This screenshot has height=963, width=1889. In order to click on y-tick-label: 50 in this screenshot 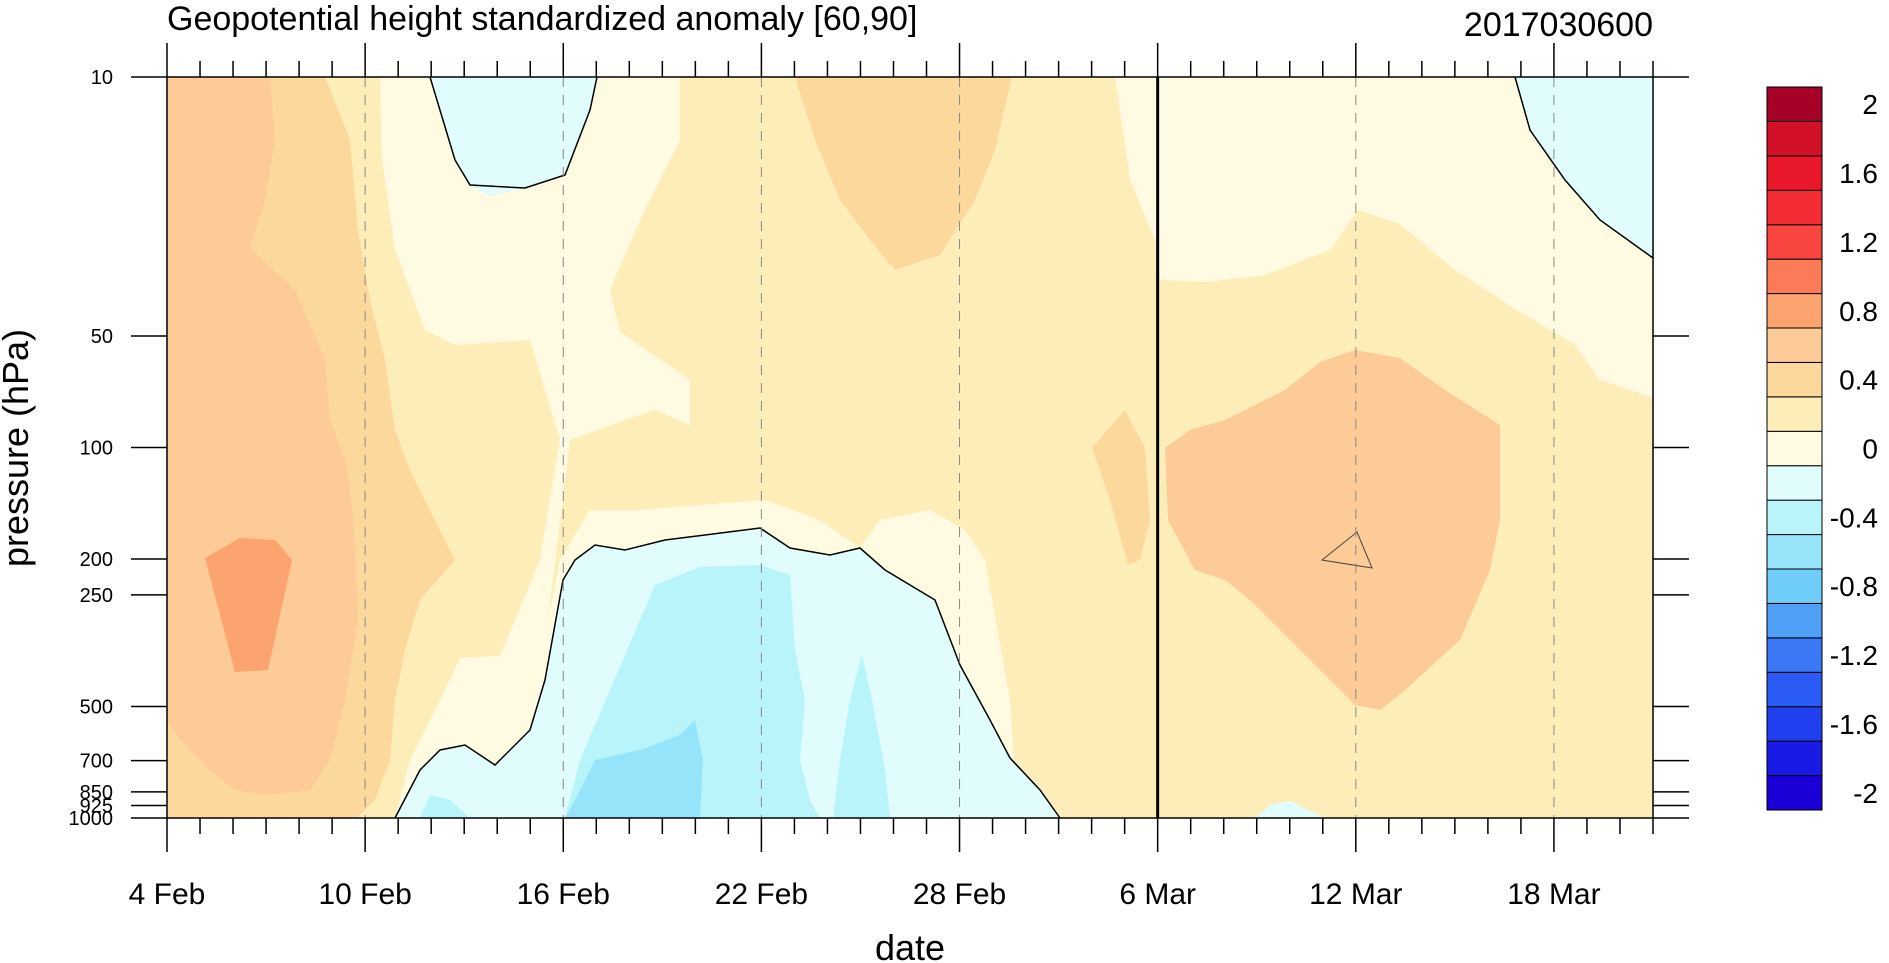, I will do `click(102, 337)`.